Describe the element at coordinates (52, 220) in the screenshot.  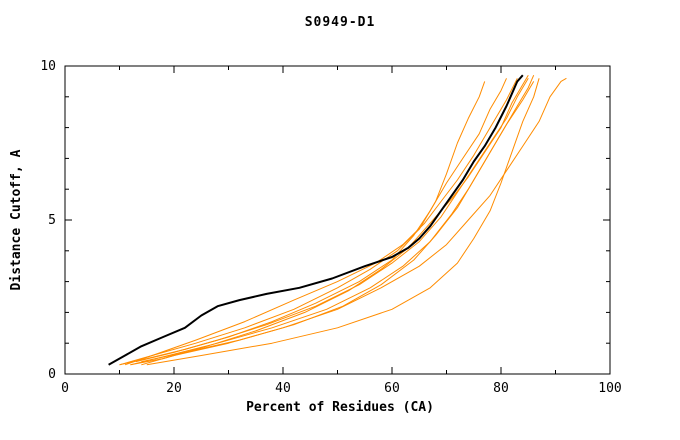
I see `y-tick-label: 5` at that location.